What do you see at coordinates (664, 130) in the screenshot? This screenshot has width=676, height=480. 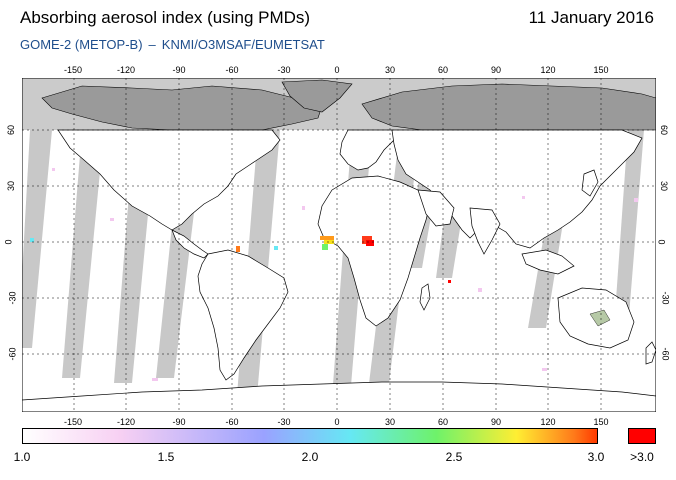 I see `lat-tick-right: 60` at bounding box center [664, 130].